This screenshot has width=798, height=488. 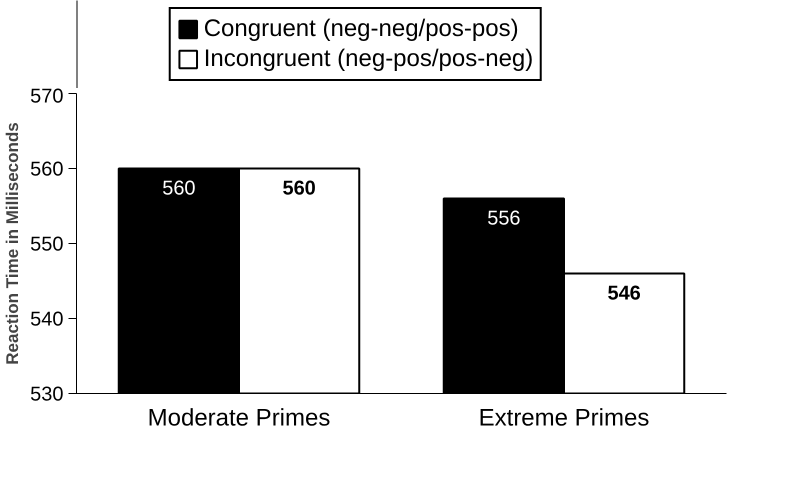 What do you see at coordinates (361, 29) in the screenshot?
I see `legend-label: Congruent (neg-neg/pos-pos)` at bounding box center [361, 29].